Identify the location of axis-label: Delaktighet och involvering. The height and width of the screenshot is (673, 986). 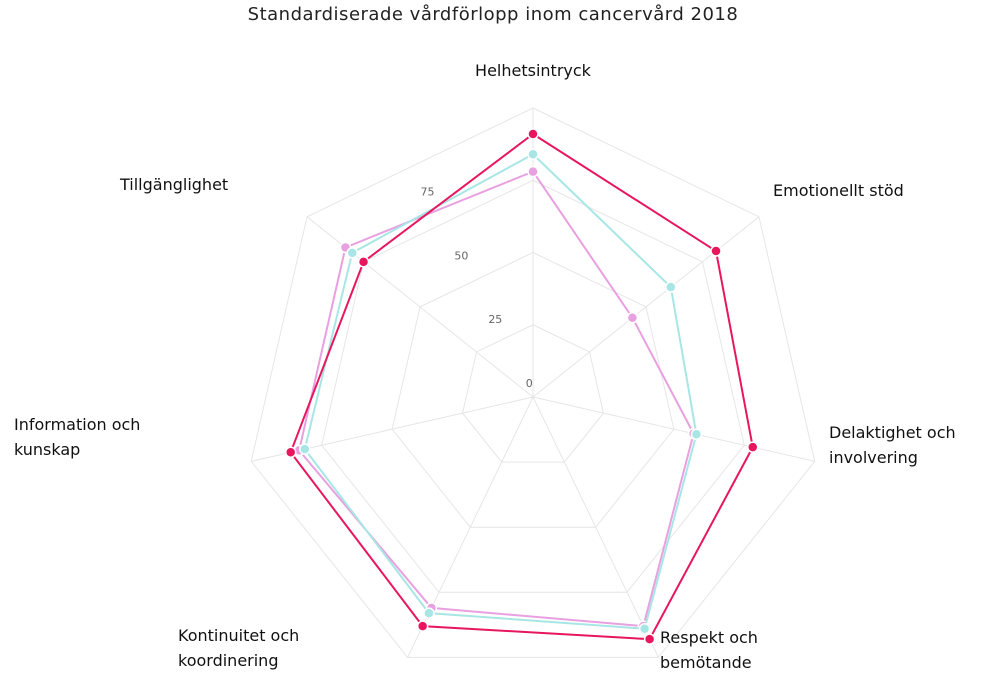
(892, 445).